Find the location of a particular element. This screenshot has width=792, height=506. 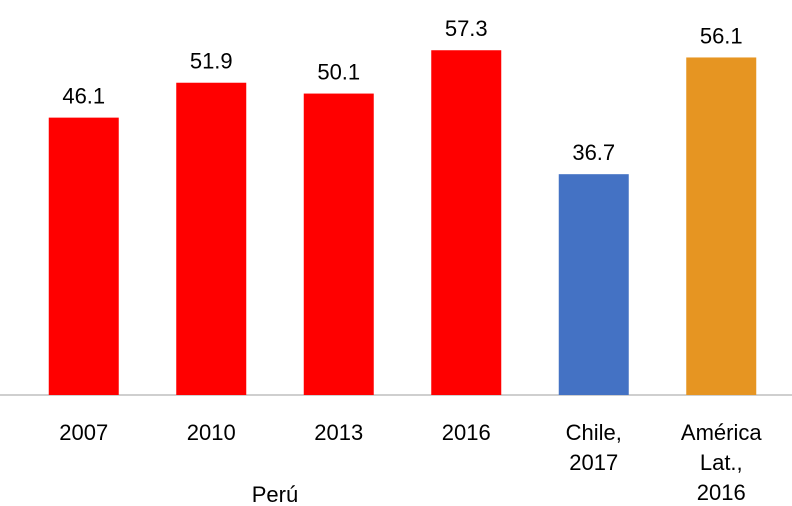

value-label: 36.7 is located at coordinates (593, 152).